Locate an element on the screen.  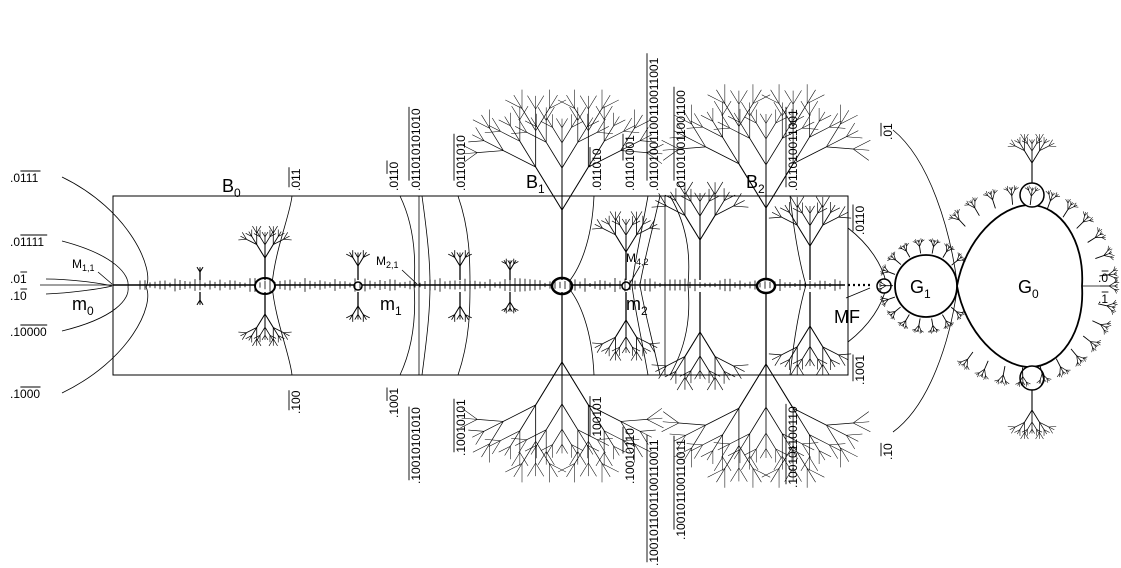
angle-top-4: .011010 is located at coordinates (596, 169).